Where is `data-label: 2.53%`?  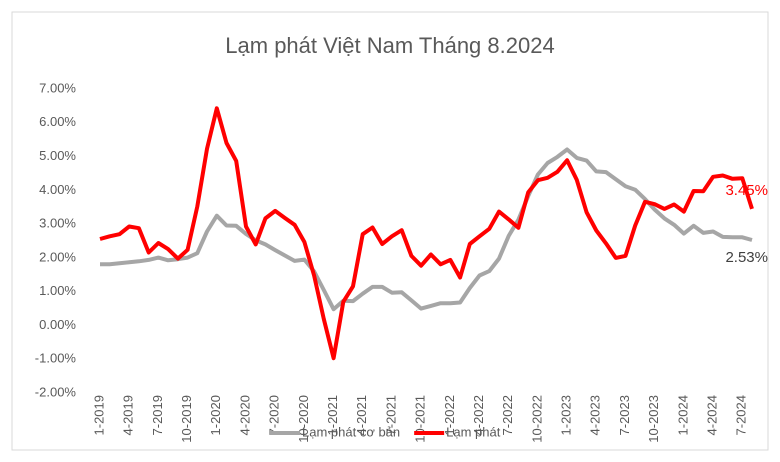
data-label: 2.53% is located at coordinates (746, 257).